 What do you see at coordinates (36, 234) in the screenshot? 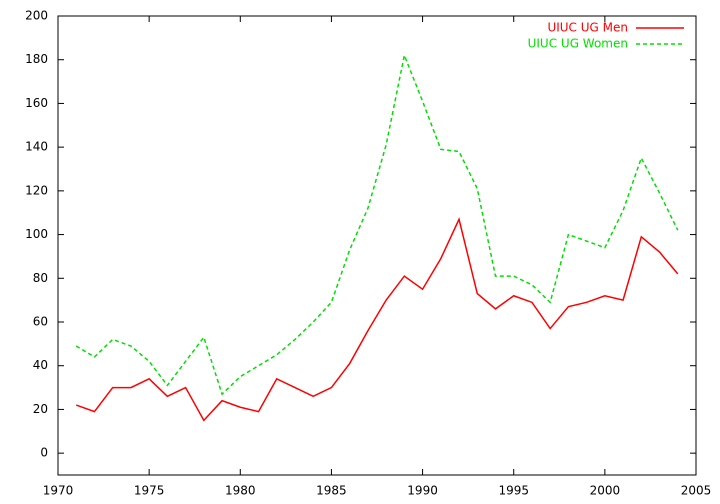
I see `y-tick-label: 100` at bounding box center [36, 234].